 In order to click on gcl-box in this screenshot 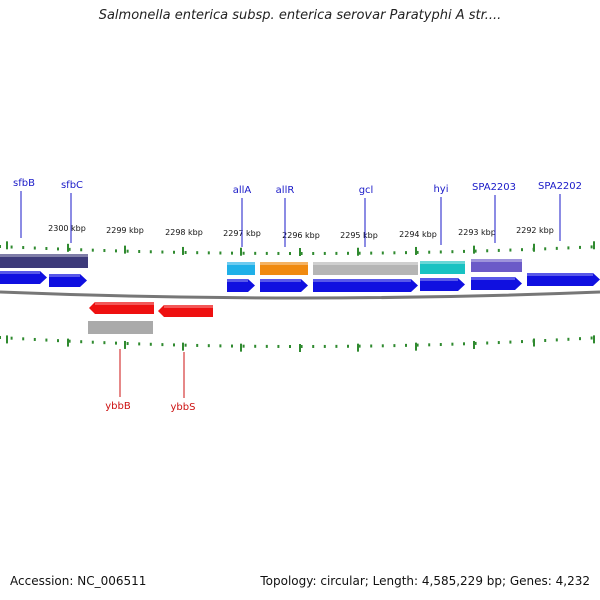, I will do `click(365, 268)`.